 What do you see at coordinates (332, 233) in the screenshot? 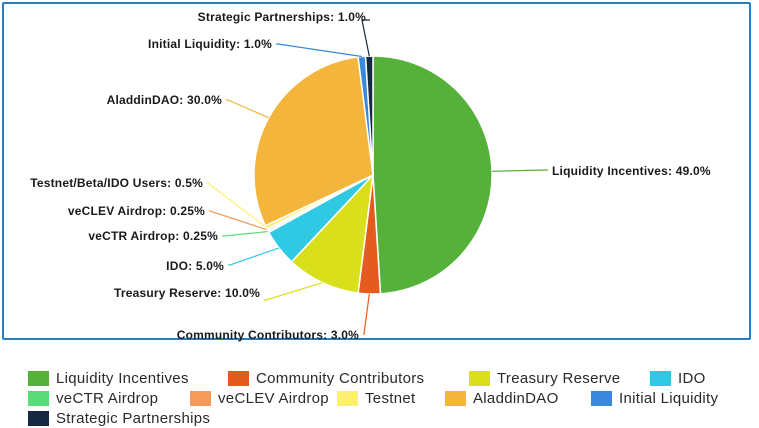
I see `pie-slice-treasury-reserve` at bounding box center [332, 233].